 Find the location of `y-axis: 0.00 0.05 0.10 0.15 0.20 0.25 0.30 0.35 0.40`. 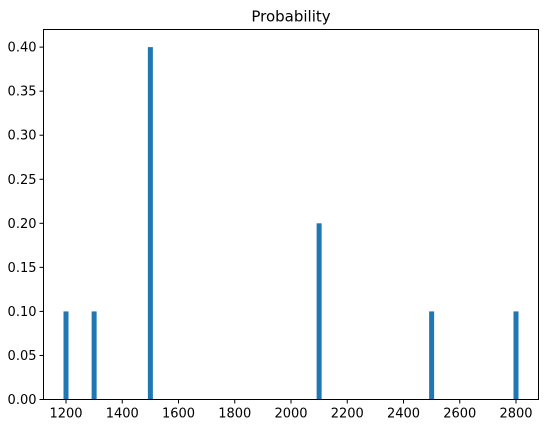

y-axis: 0.00 0.05 0.10 0.15 0.20 0.25 0.30 0.35 0.40 is located at coordinates (26, 224).